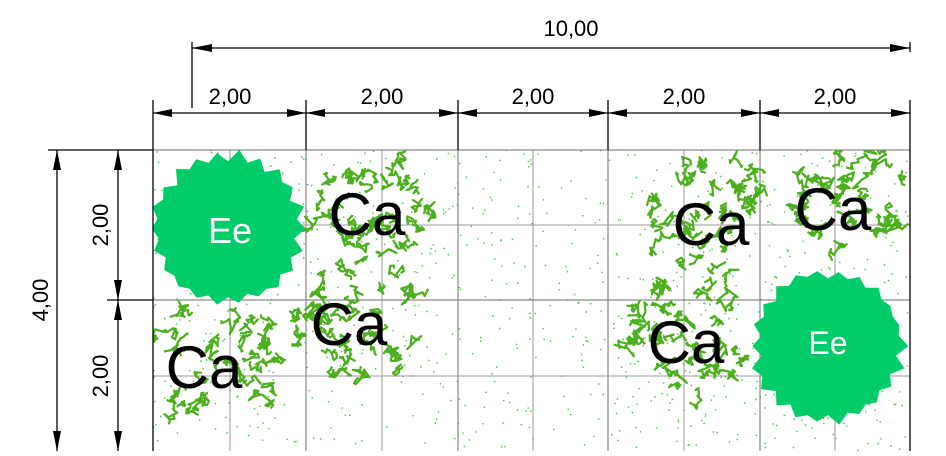  What do you see at coordinates (100, 225) in the screenshot?
I see `row-1-height: 2,00` at bounding box center [100, 225].